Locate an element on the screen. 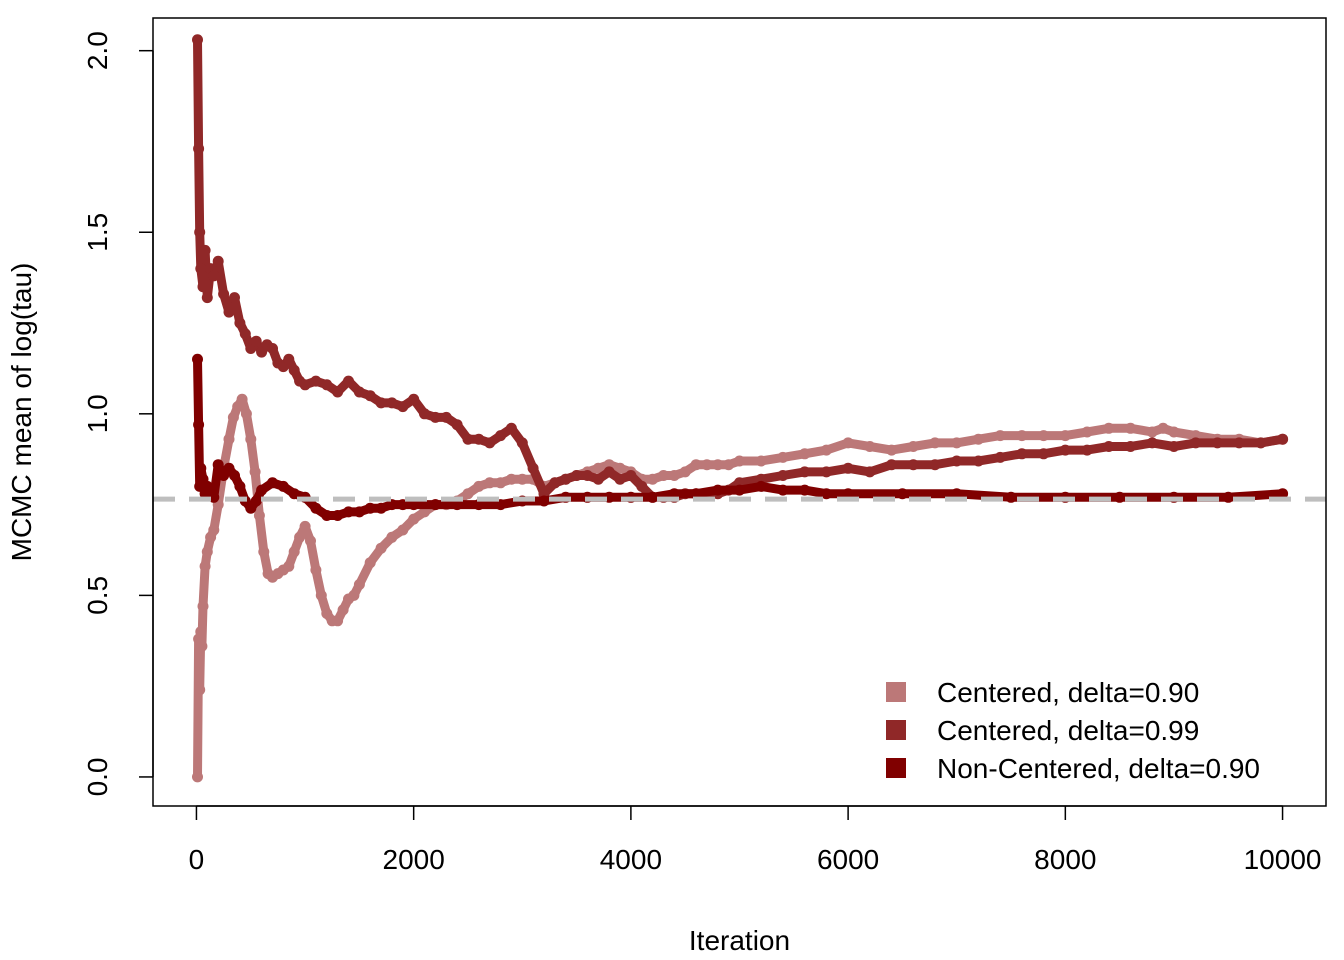  y-axis-title: MCMC mean of log(tau) is located at coordinates (21, 412).